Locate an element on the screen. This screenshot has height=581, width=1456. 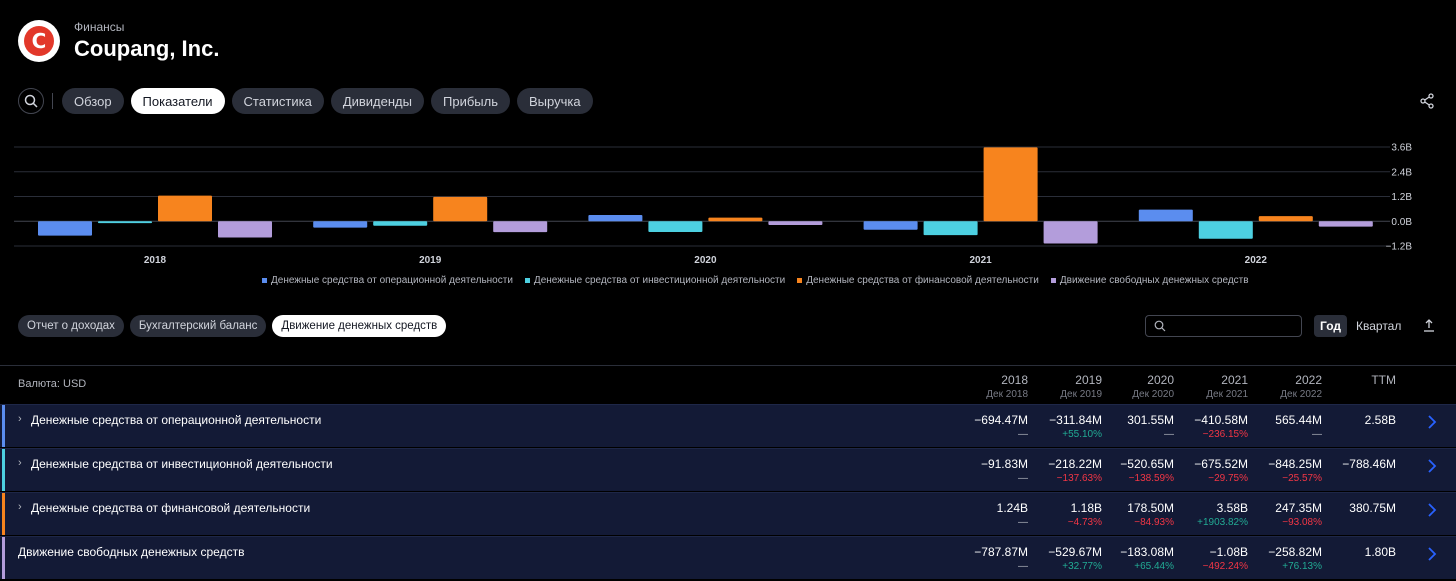
nav-tab: Выручка is located at coordinates (554, 101).